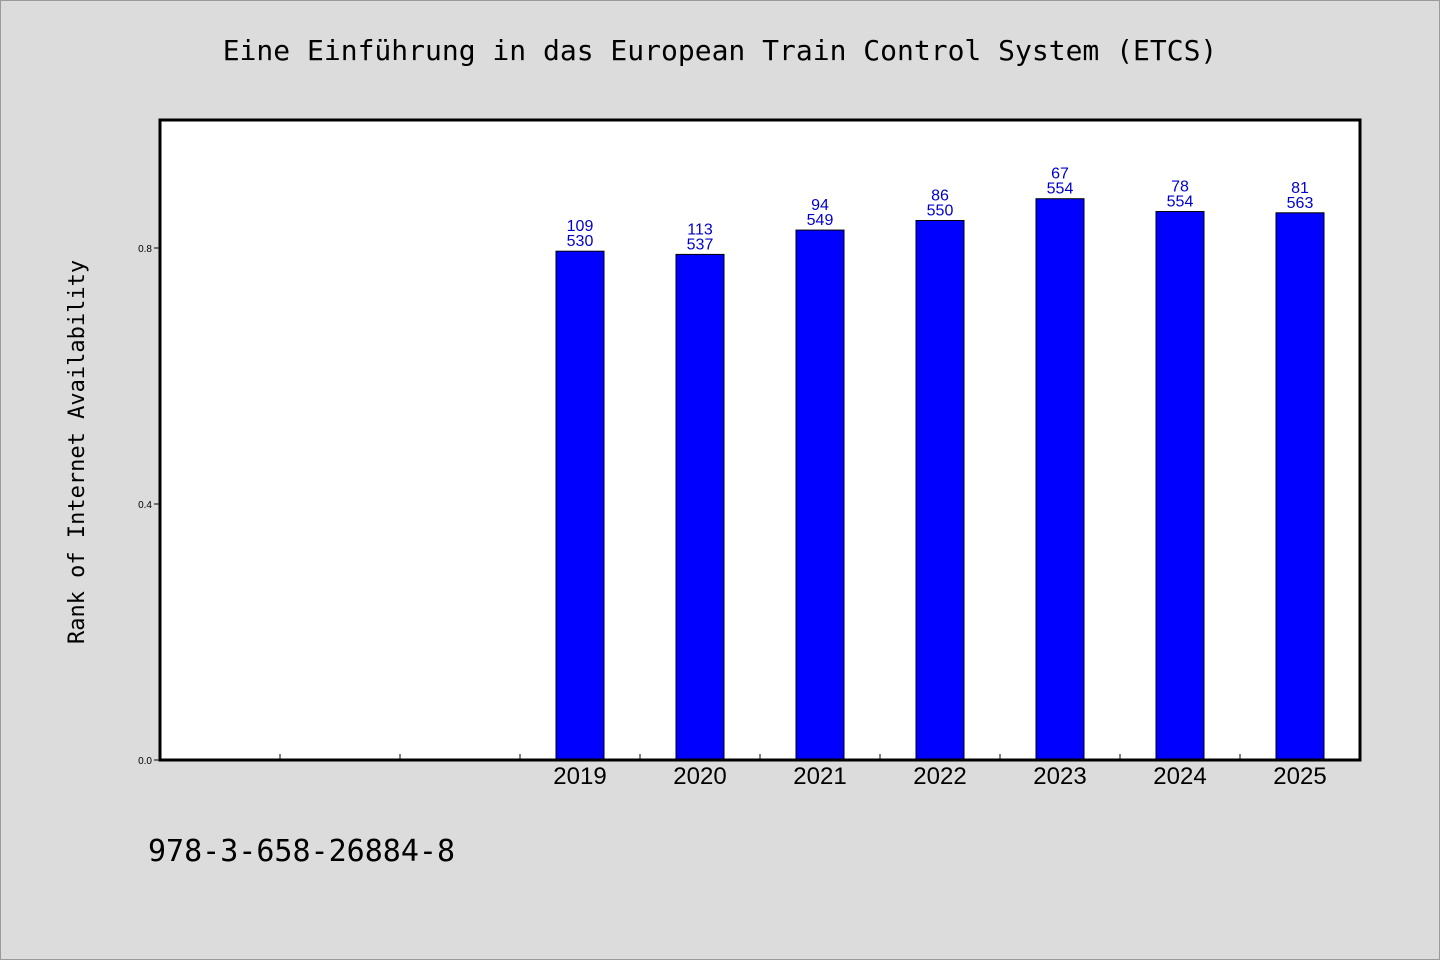 The image size is (1440, 960). Describe the element at coordinates (1179, 776) in the screenshot. I see `x-tick-label: 2024` at that location.